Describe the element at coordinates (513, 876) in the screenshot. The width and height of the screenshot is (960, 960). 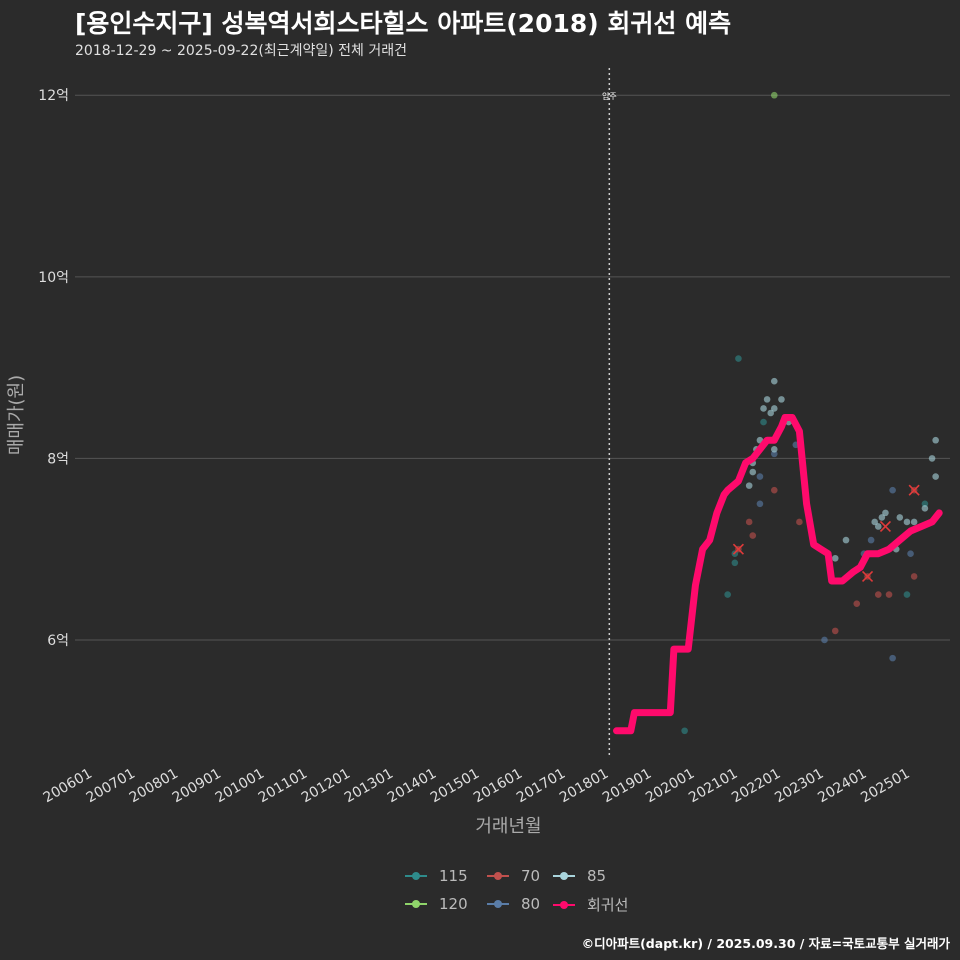
I see `legend-item-70: 70` at that location.